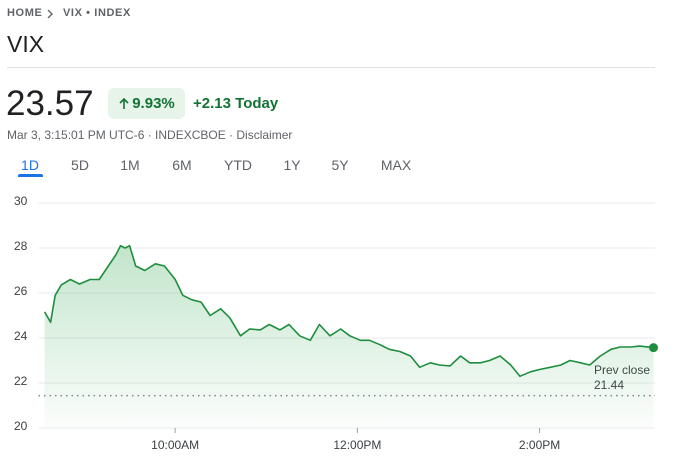  What do you see at coordinates (175, 445) in the screenshot?
I see `x-tick-label: 10:00AM` at bounding box center [175, 445].